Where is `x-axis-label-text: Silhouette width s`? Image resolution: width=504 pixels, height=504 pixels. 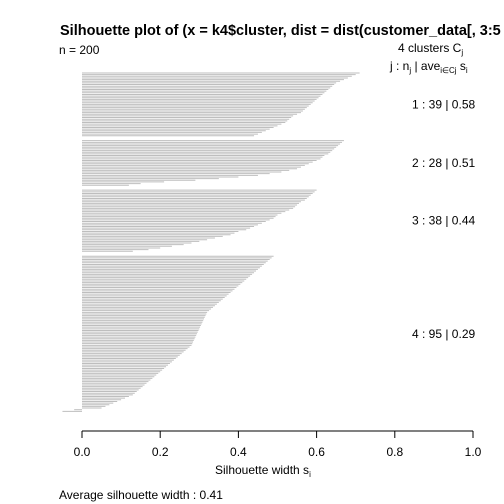
x-axis-label-text: Silhouette width s is located at coordinates (262, 470).